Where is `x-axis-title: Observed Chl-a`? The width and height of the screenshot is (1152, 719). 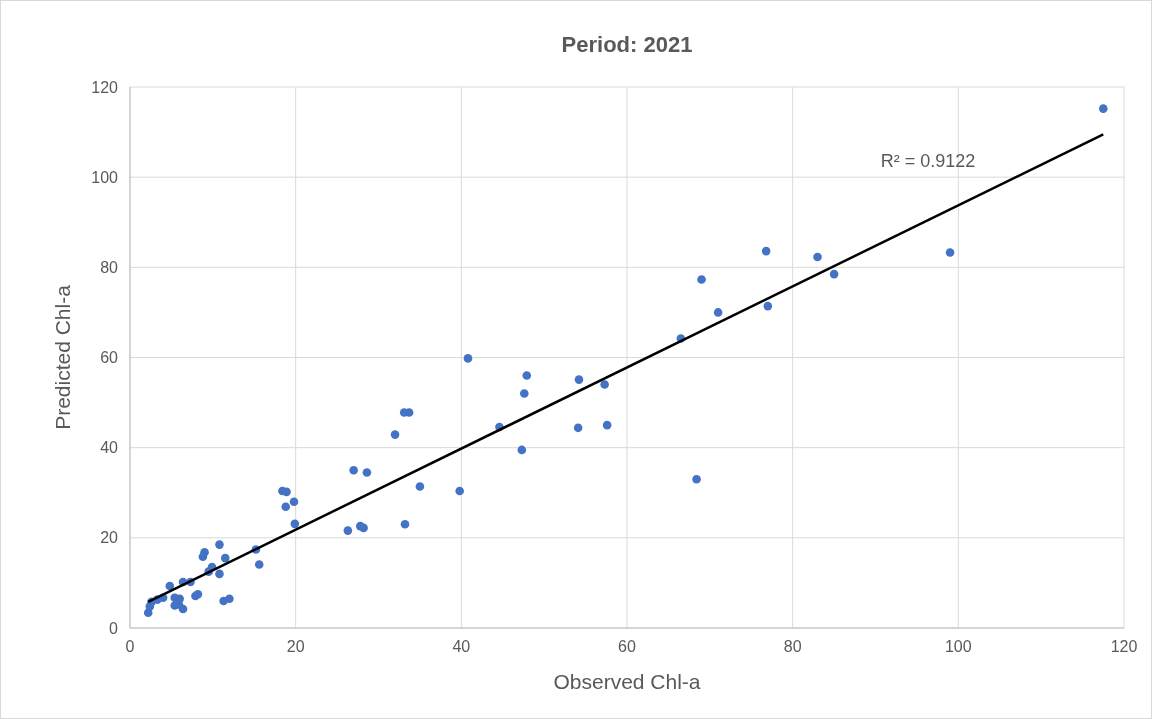
x-axis-title: Observed Chl-a is located at coordinates (627, 681).